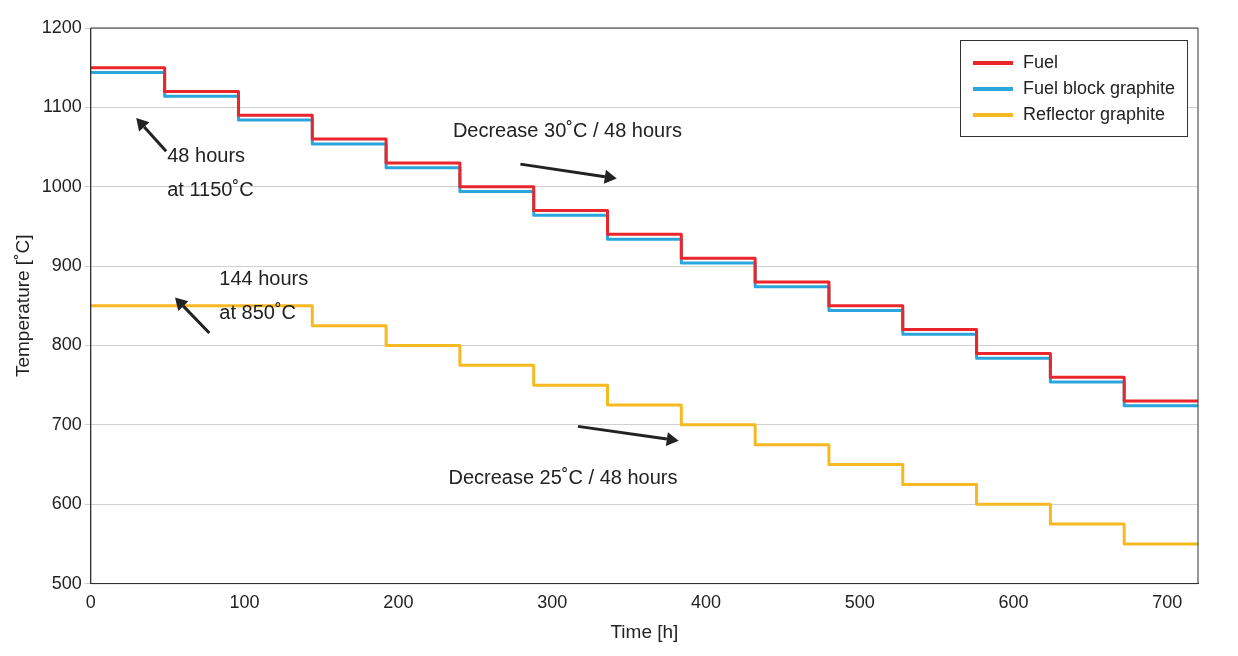 Image resolution: width=1238 pixels, height=656 pixels. Describe the element at coordinates (210, 172) in the screenshot. I see `annotation: 48 hours at 1150˚C` at that location.